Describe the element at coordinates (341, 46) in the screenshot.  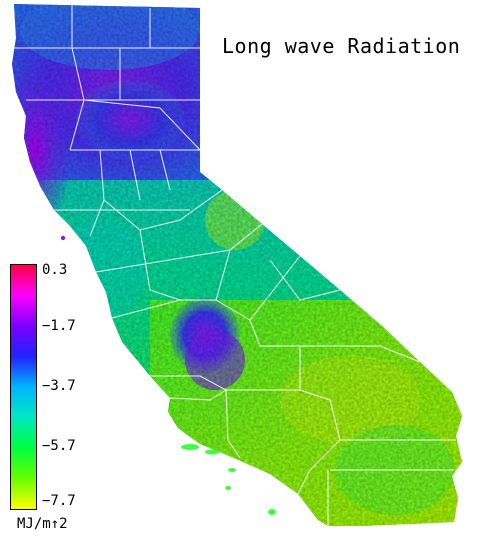
I see `map-title: Long wave Radiation` at that location.